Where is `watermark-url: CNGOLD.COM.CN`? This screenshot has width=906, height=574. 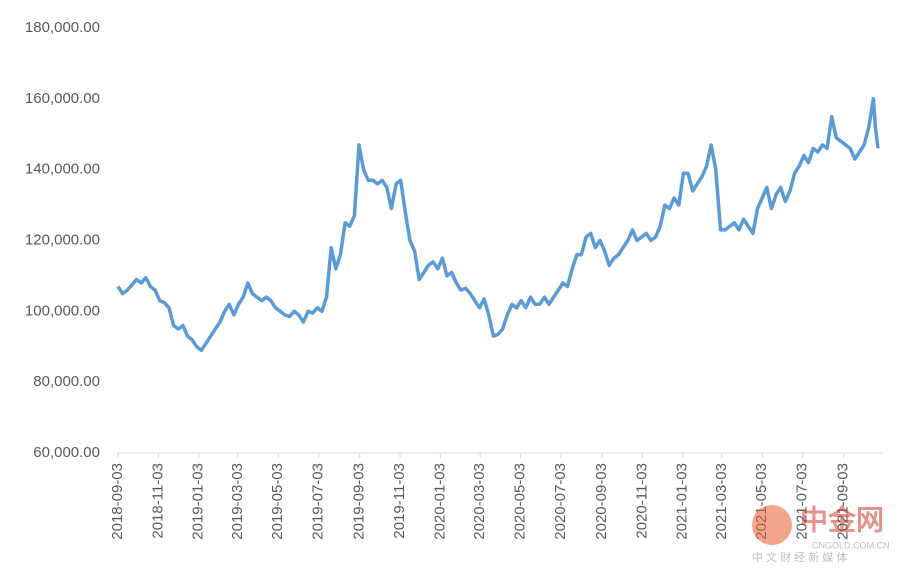 watermark-url: CNGOLD.COM.CN is located at coordinates (851, 545).